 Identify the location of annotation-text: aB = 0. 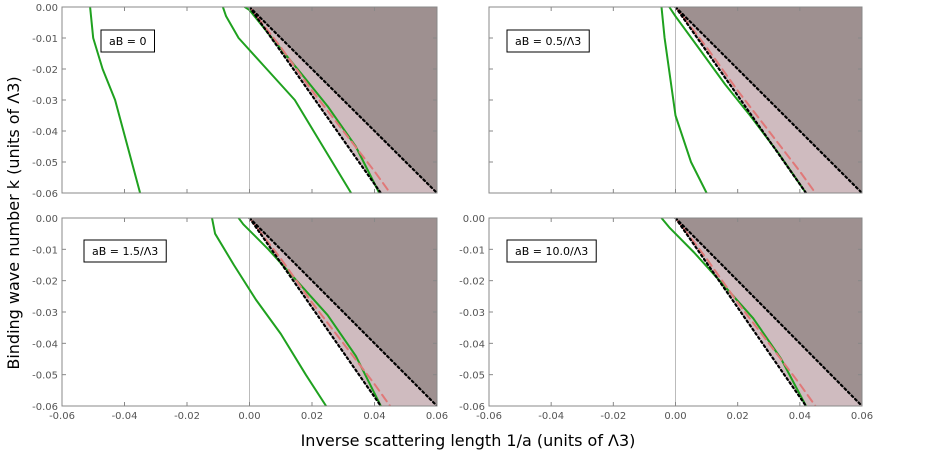
(128, 41).